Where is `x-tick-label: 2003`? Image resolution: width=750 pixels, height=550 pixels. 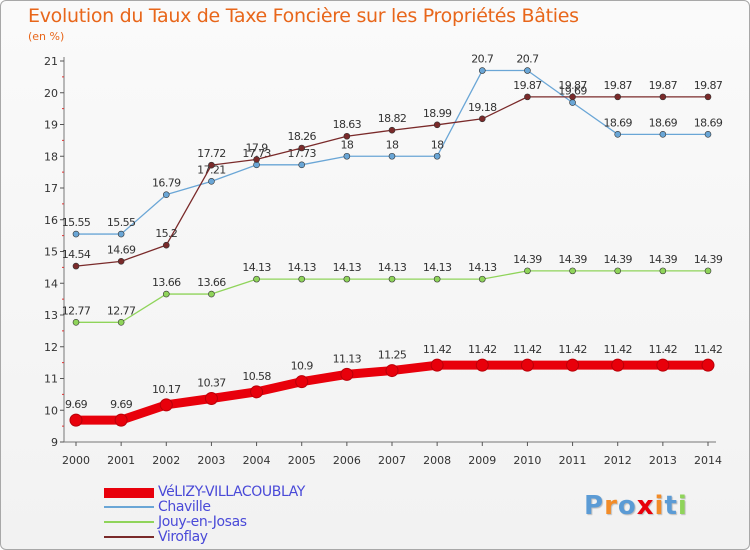 x-tick-label: 2003 is located at coordinates (211, 460).